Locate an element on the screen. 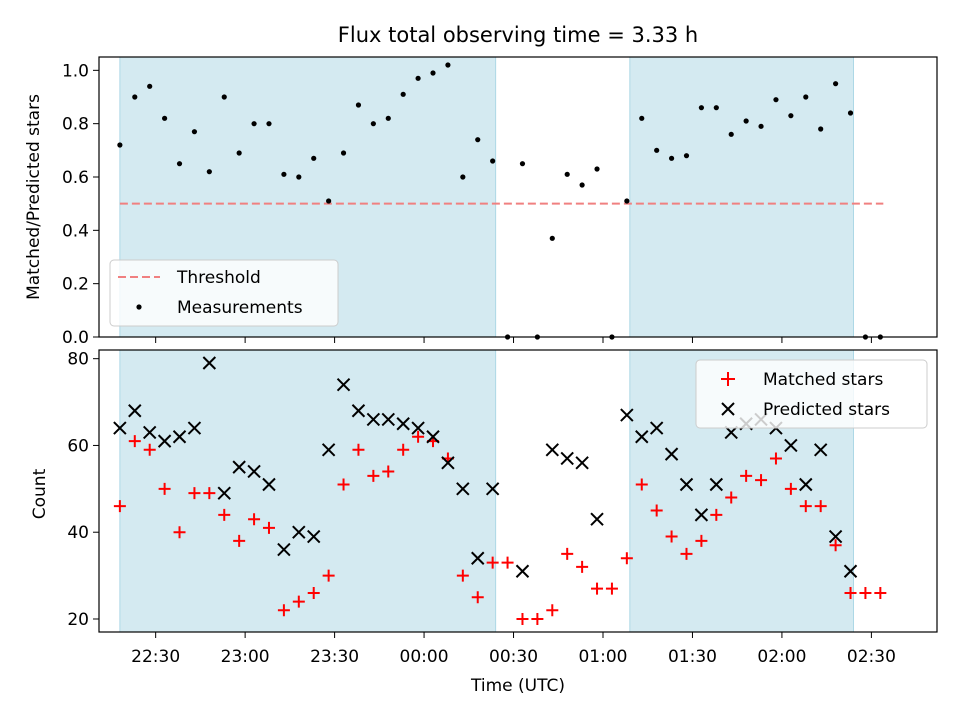 The image size is (960, 720). y-tick-label: 0.4 is located at coordinates (75, 231).